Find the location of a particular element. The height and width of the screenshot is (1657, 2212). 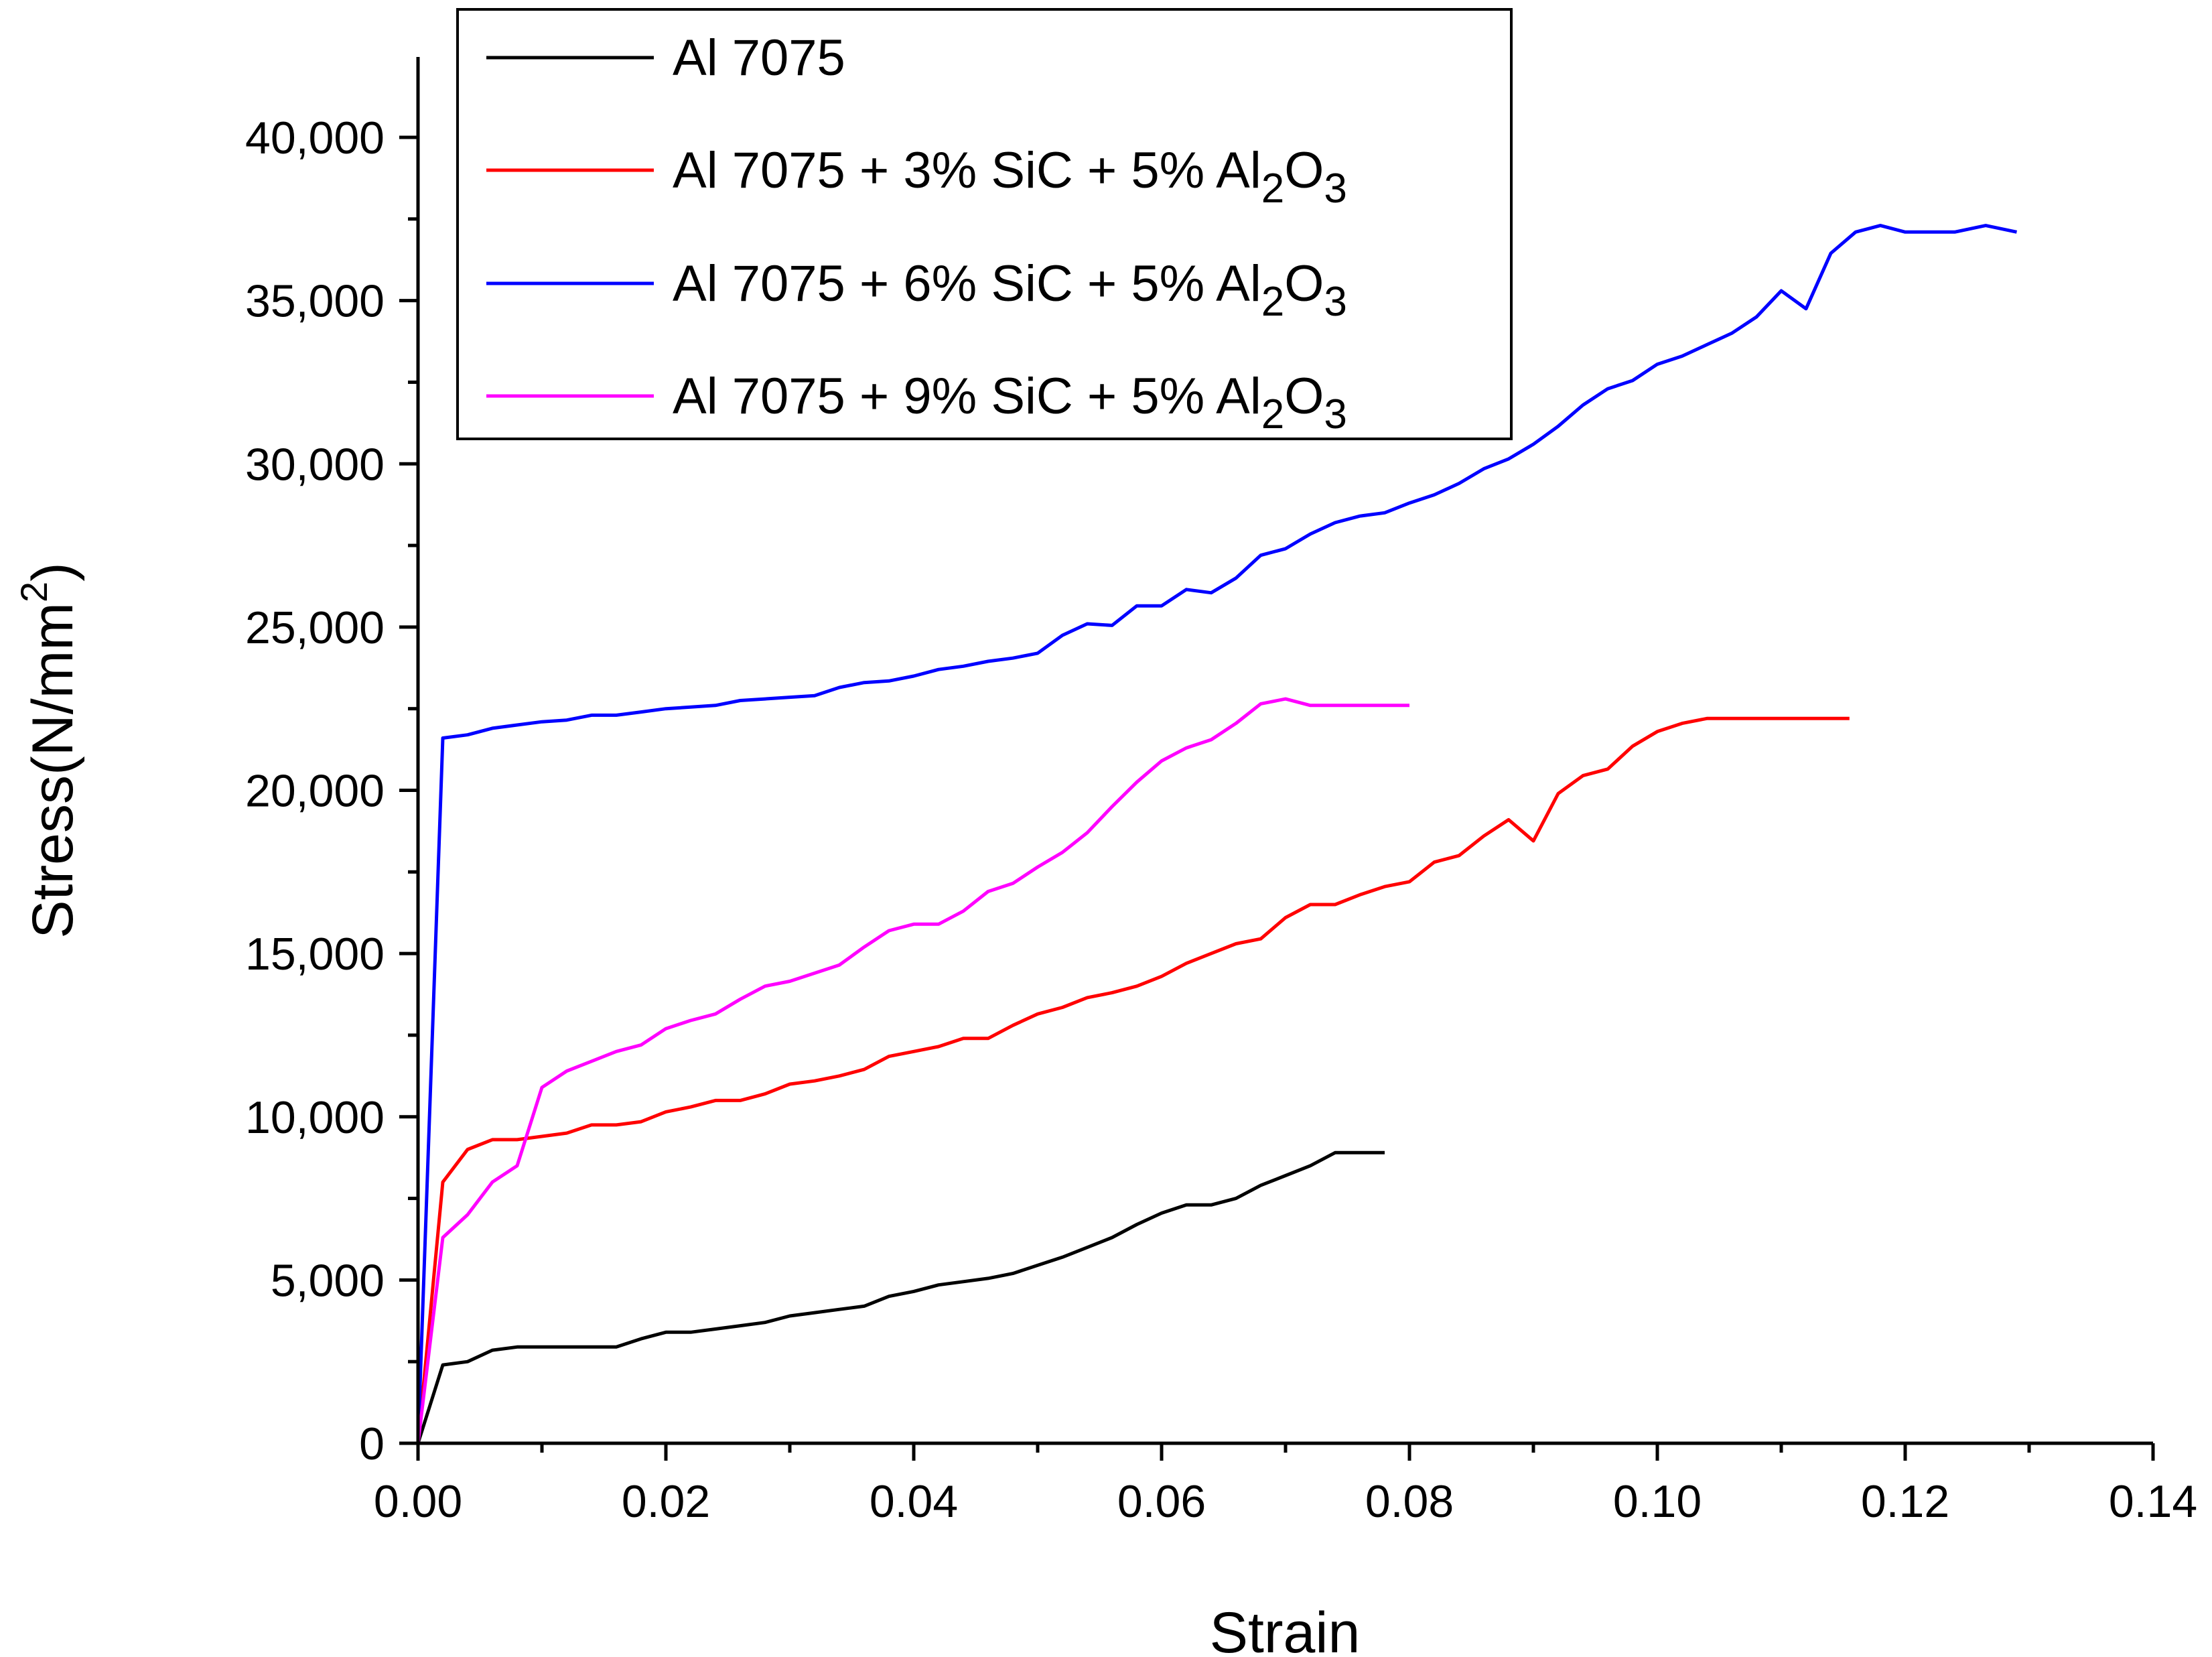

x-tick-label: 0.00 is located at coordinates (418, 1501).